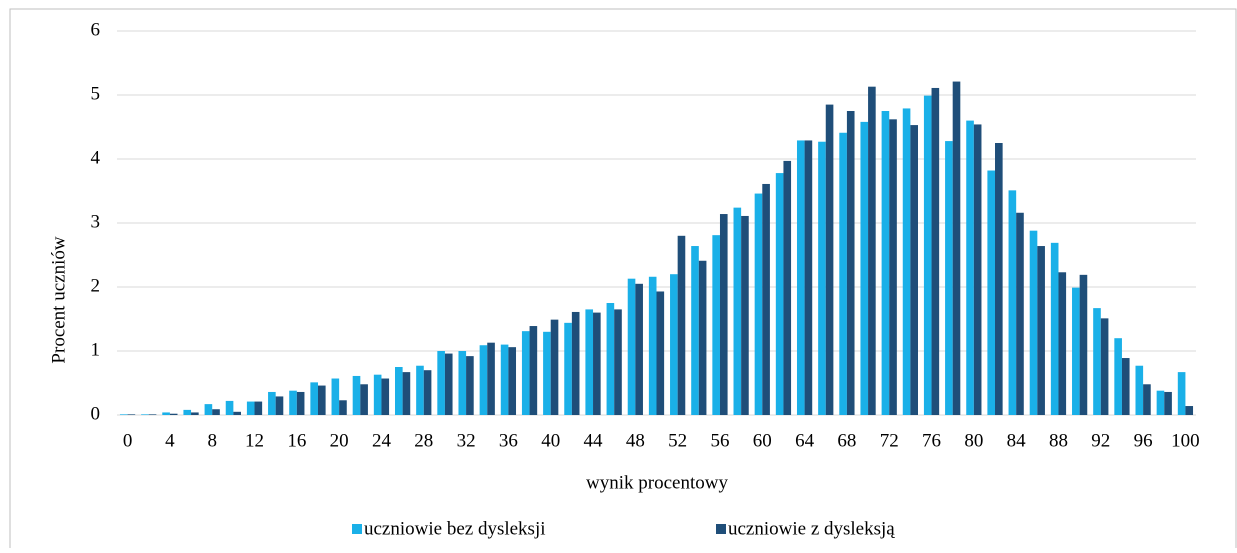  What do you see at coordinates (455, 528) in the screenshot?
I see `legend-label: uczniowie bez dysleksji` at bounding box center [455, 528].